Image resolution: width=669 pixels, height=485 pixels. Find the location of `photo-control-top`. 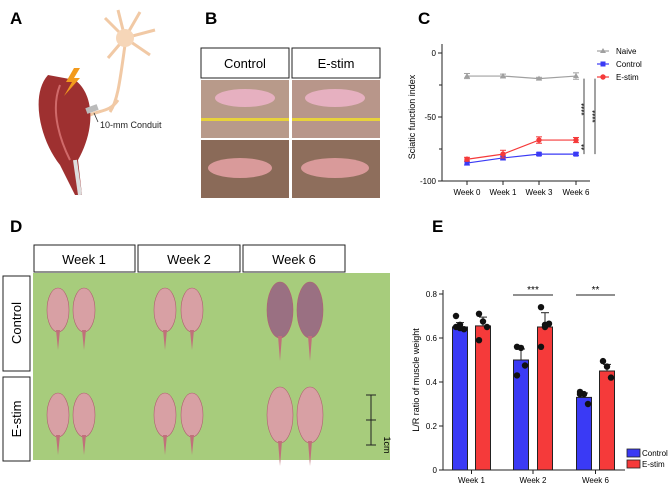

photo-control-top is located at coordinates (245, 109).